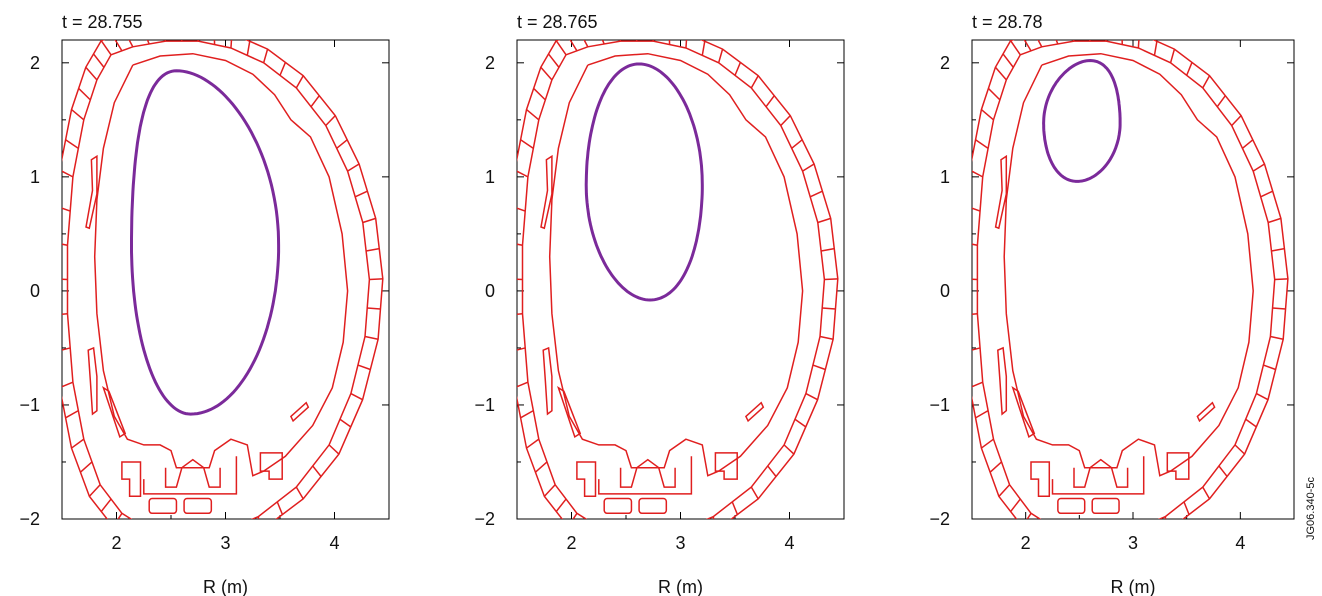 Image resolution: width=1322 pixels, height=596 pixels. I want to click on coil-left, so click(586, 479).